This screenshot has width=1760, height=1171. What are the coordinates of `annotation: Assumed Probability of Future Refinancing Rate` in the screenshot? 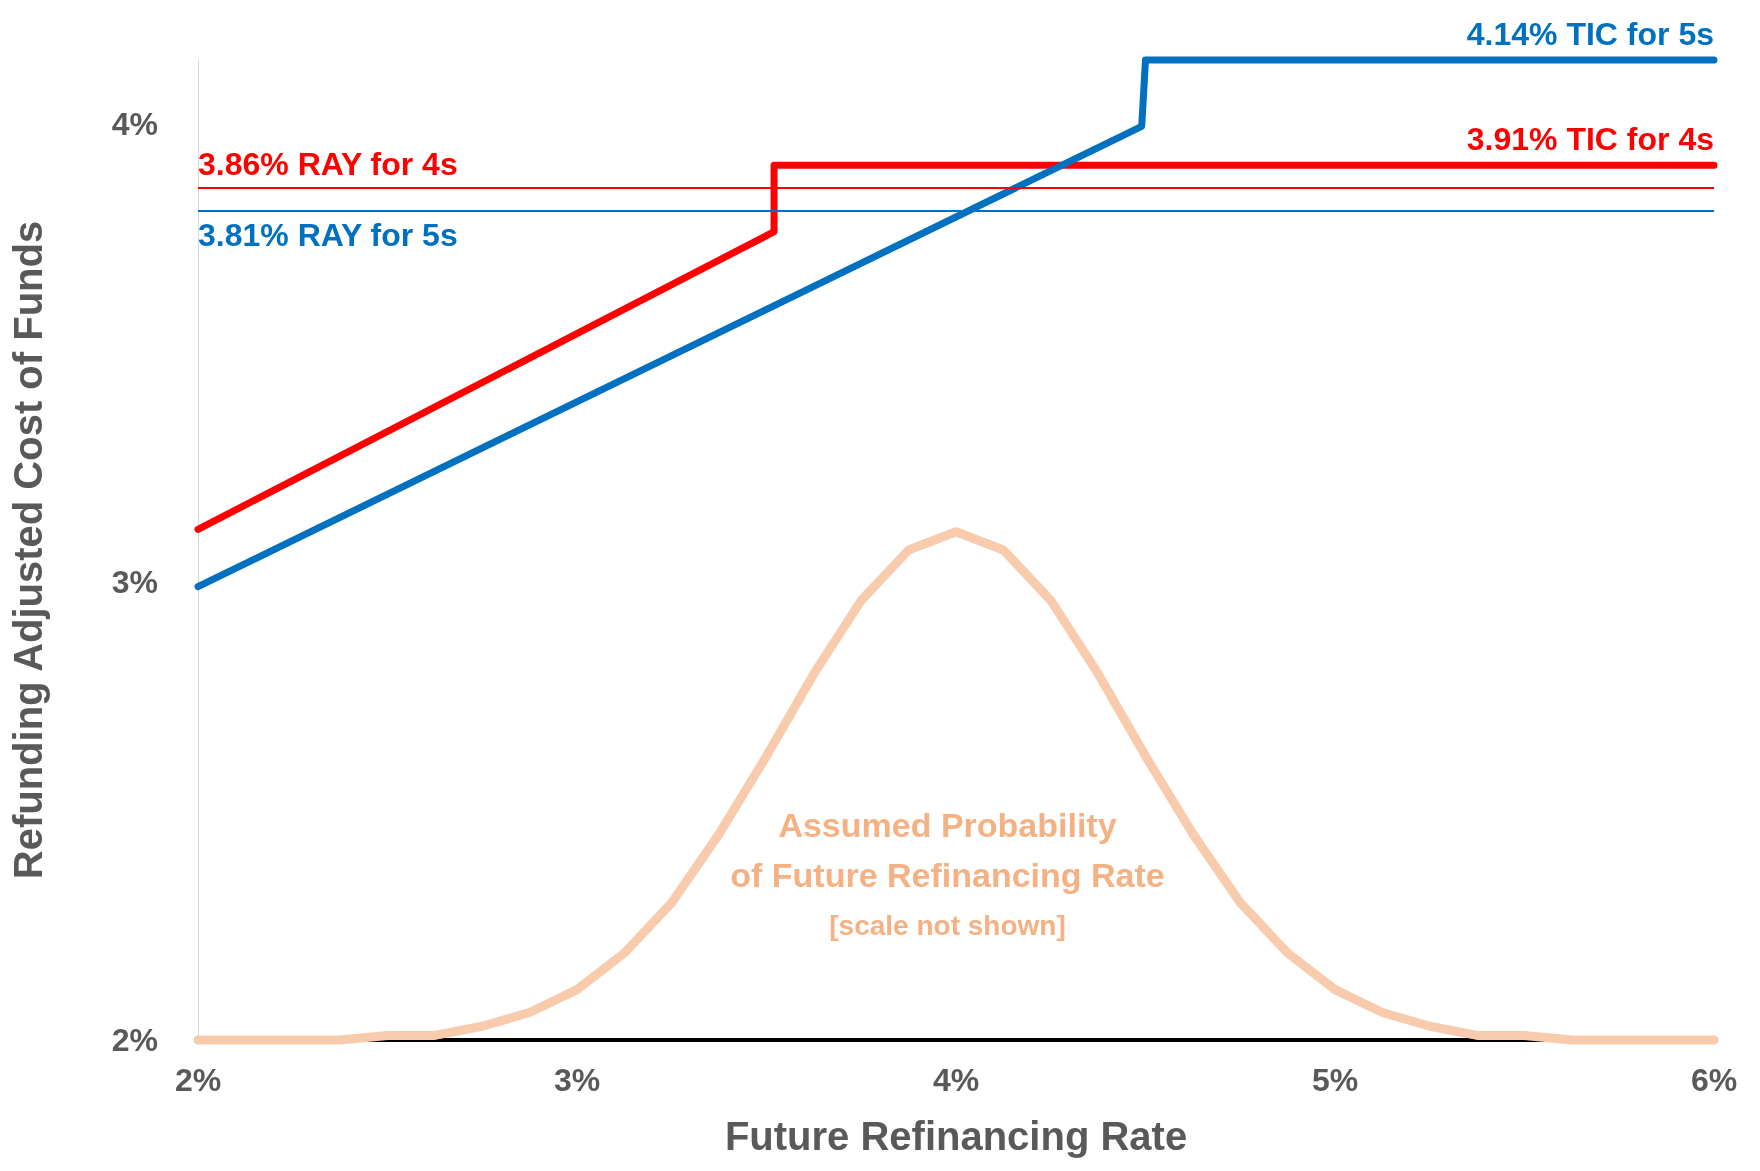 It's located at (947, 850).